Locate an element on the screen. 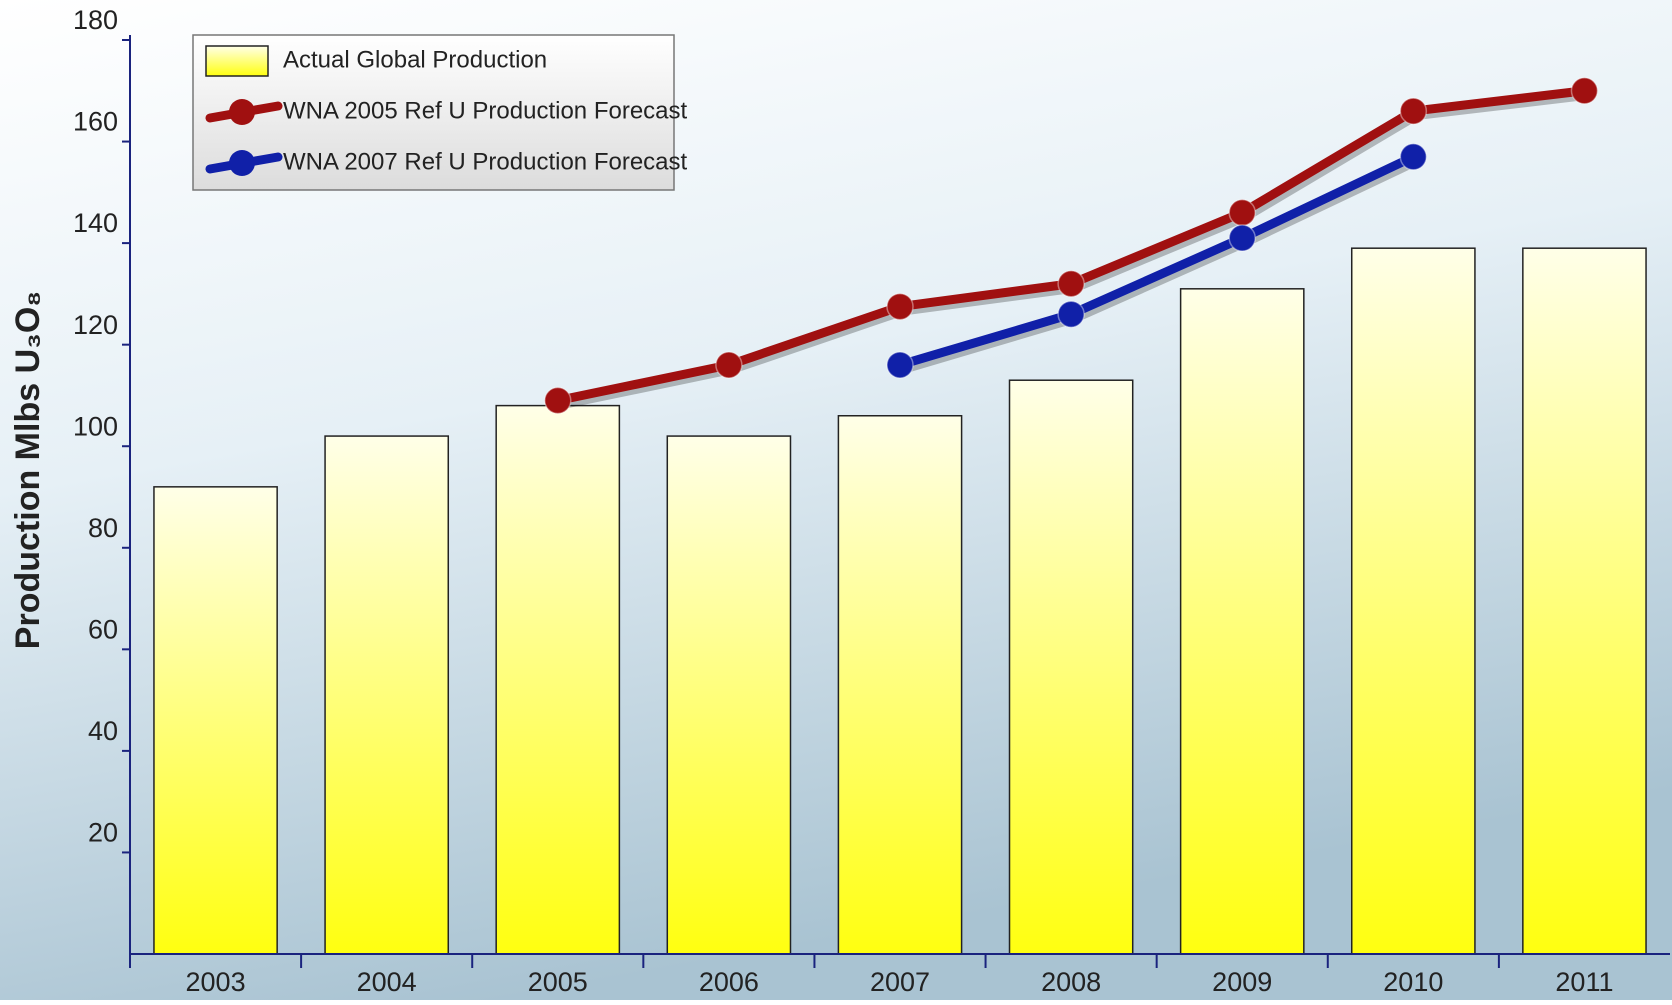 This screenshot has height=1005, width=1672. legend is located at coordinates (433, 112).